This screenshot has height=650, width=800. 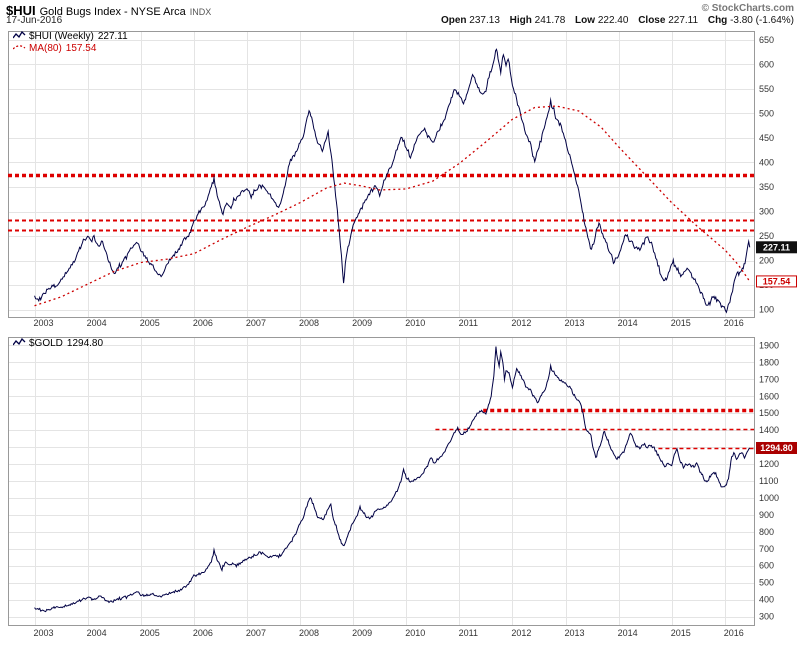 What do you see at coordinates (112, 12) in the screenshot?
I see `index-name: Gold Bugs Index - NYSE Arca` at bounding box center [112, 12].